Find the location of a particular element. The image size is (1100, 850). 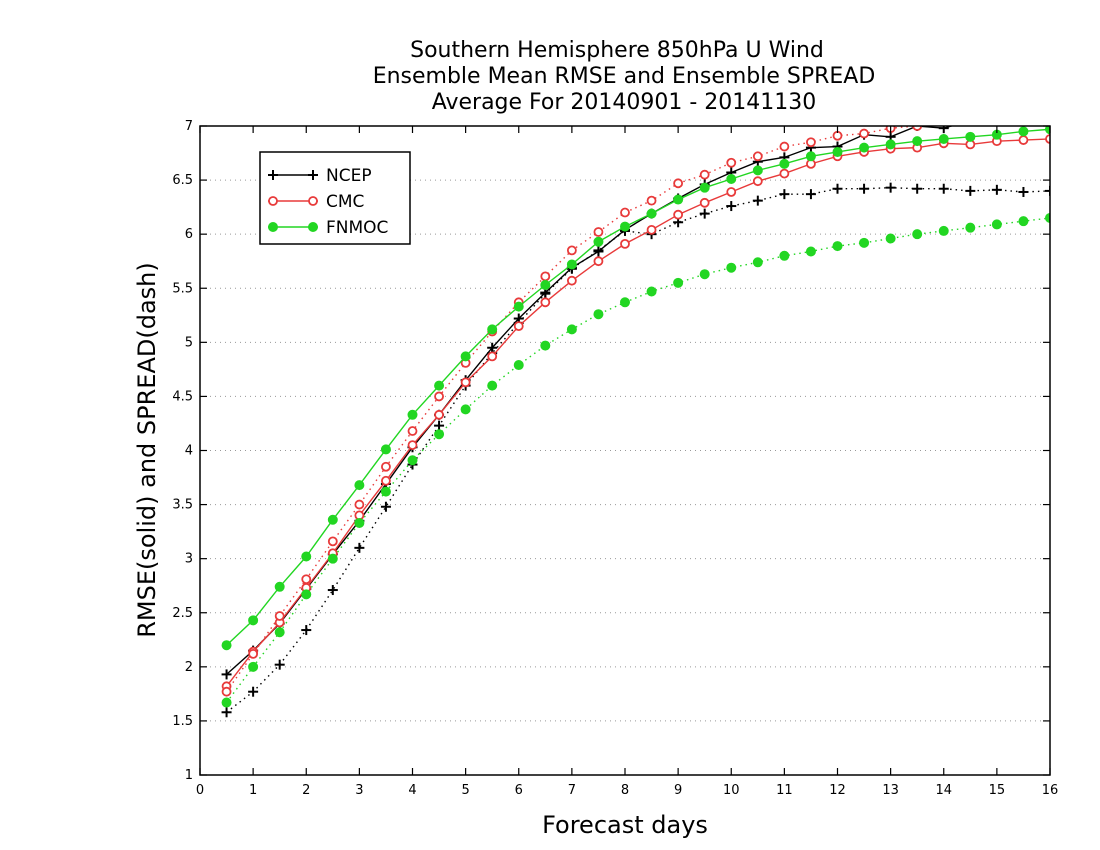

legend: NCEP CMC FNMOC is located at coordinates (335, 198).